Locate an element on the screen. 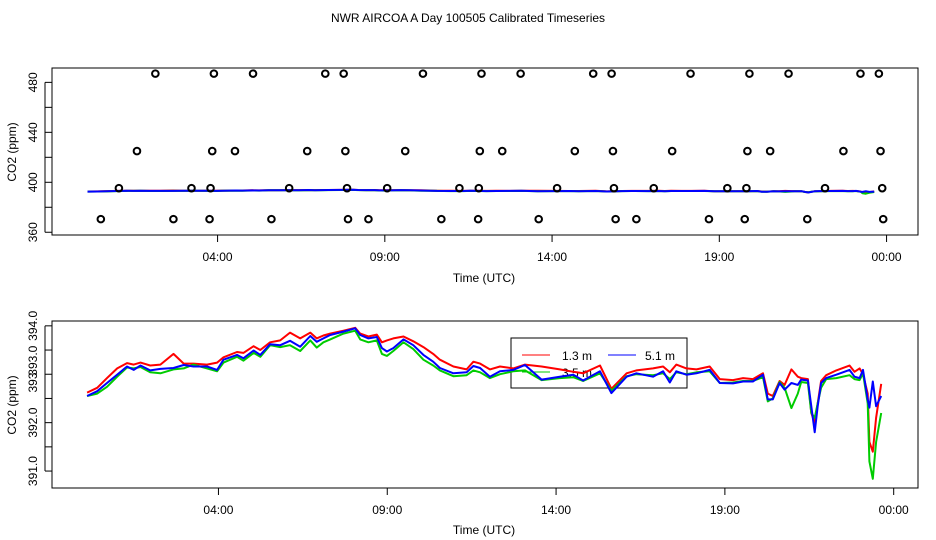 The width and height of the screenshot is (936, 540). bottom-x-tick-label: 00:00 is located at coordinates (894, 510).